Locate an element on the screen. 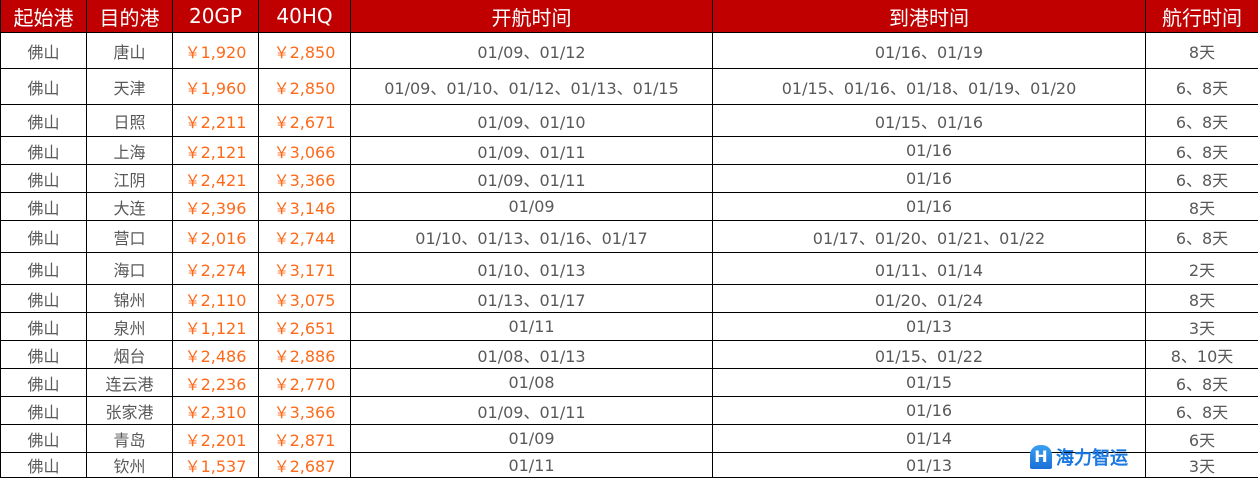  cell-price-40hq: ￥3,075 is located at coordinates (305, 299).